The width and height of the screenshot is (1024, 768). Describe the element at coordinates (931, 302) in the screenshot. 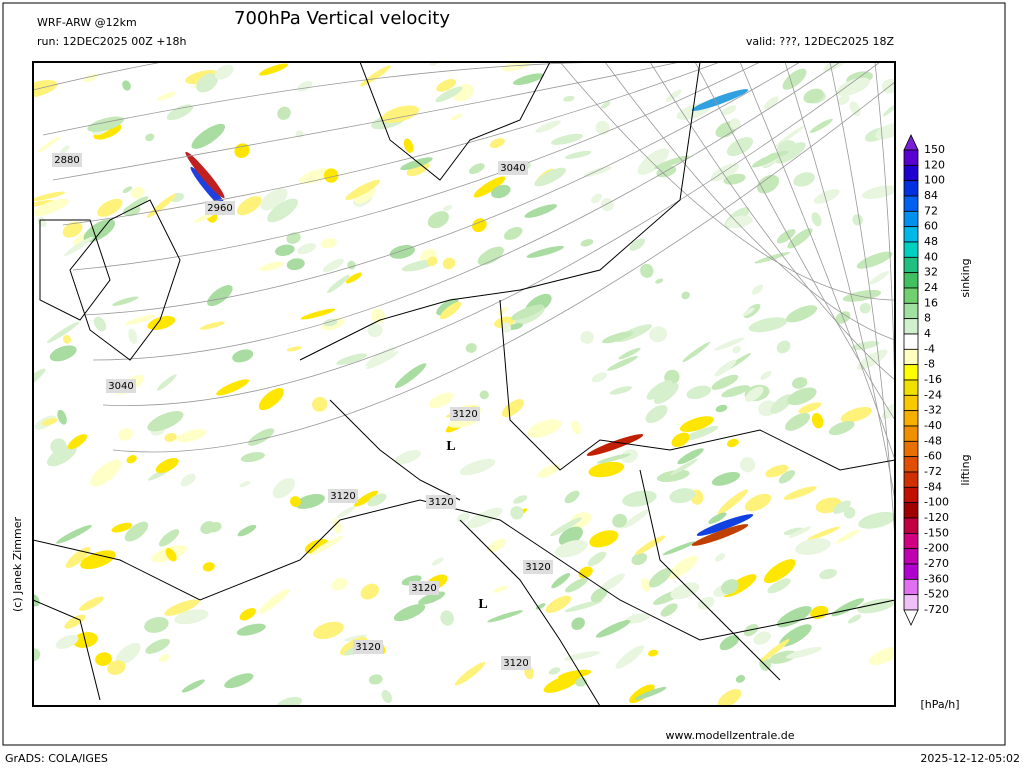

I see `colorbar-label: 16` at that location.